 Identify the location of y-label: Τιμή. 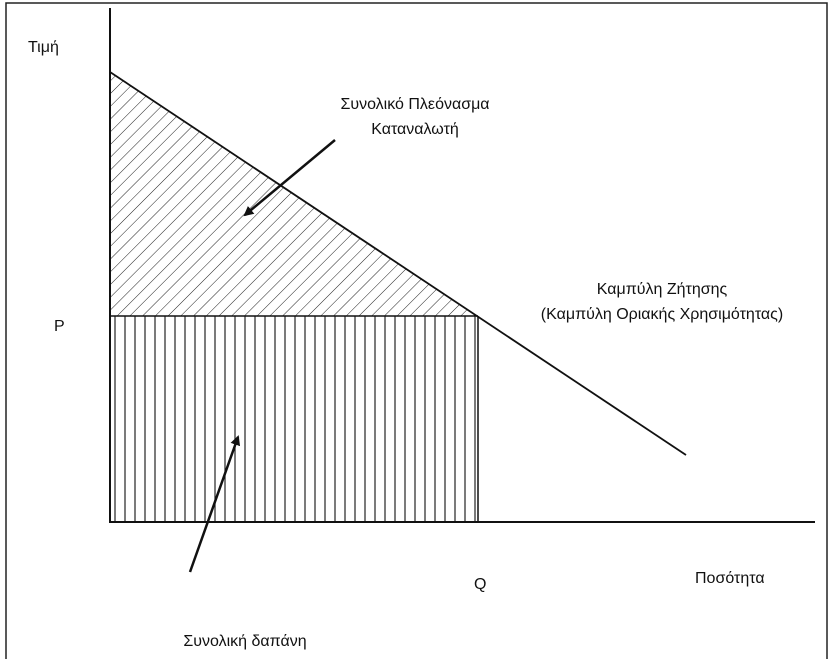
(43, 47).